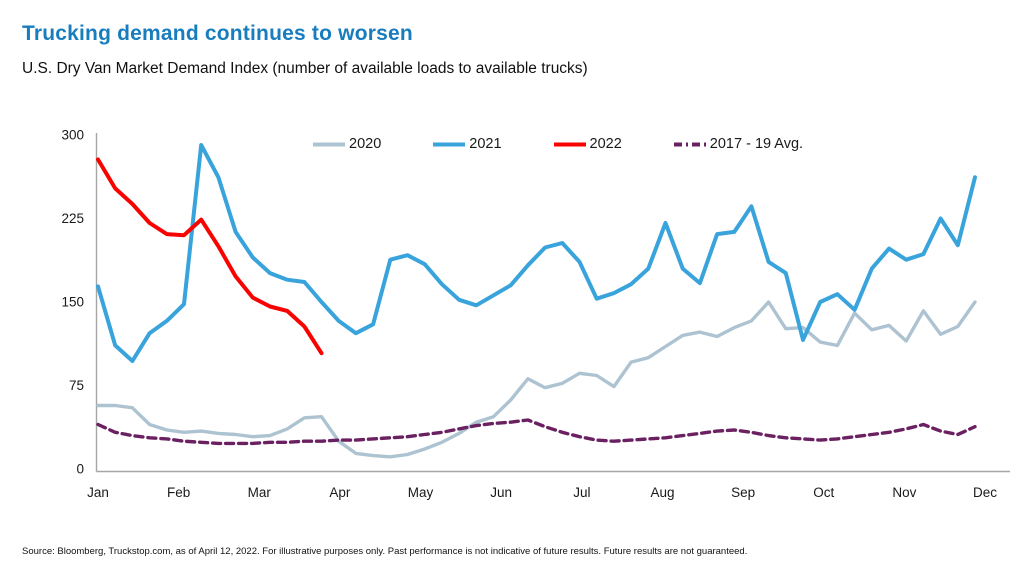 This screenshot has width=1024, height=581. What do you see at coordinates (217, 33) in the screenshot?
I see `page-title: Trucking demand continues to worsen` at bounding box center [217, 33].